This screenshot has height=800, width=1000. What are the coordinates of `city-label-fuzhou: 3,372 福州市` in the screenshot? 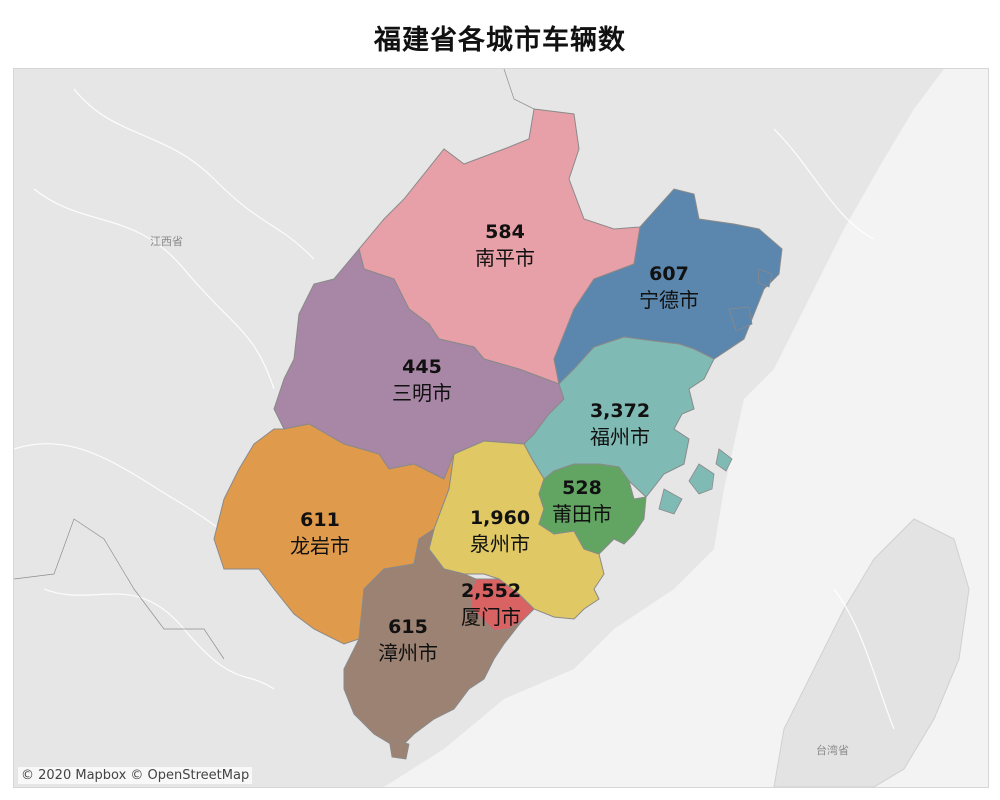 It's located at (620, 424).